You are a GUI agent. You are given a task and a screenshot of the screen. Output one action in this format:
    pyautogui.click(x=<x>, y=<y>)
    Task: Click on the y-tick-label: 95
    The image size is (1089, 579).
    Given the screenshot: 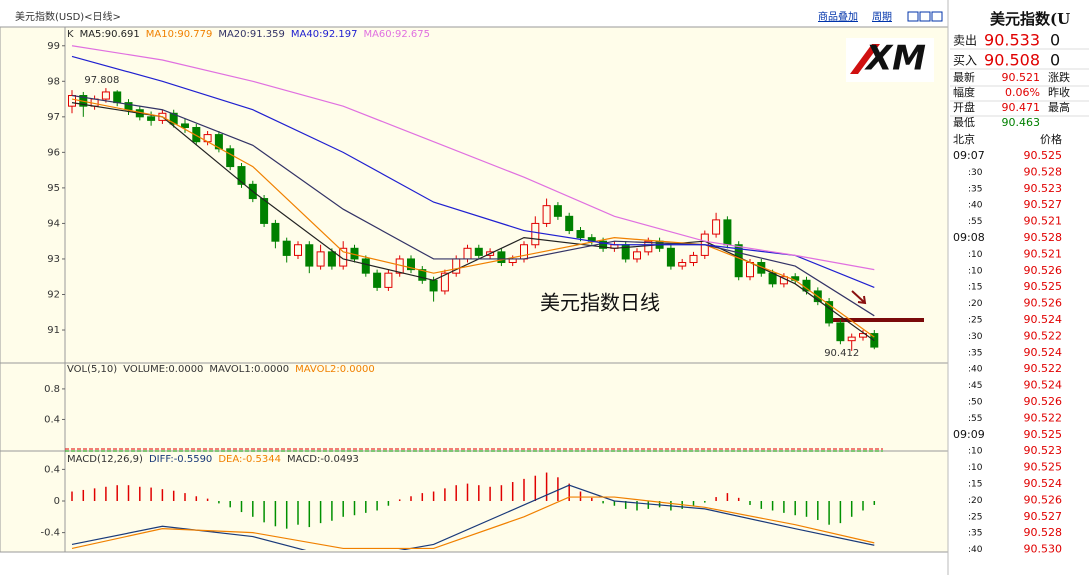 What is the action you would take?
    pyautogui.click(x=53, y=188)
    